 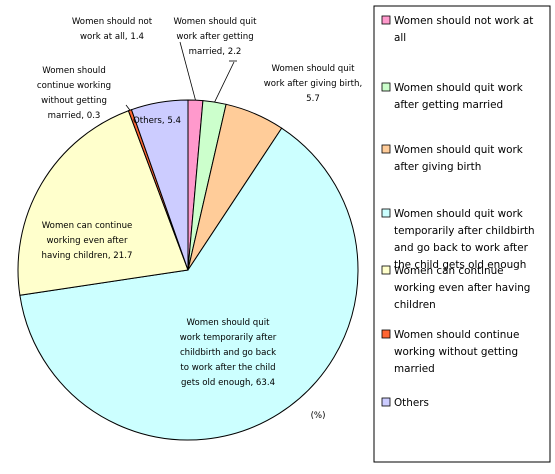 What do you see at coordinates (112, 29) in the screenshot?
I see `slice-label: Women should not work at all, 1.4` at bounding box center [112, 29].